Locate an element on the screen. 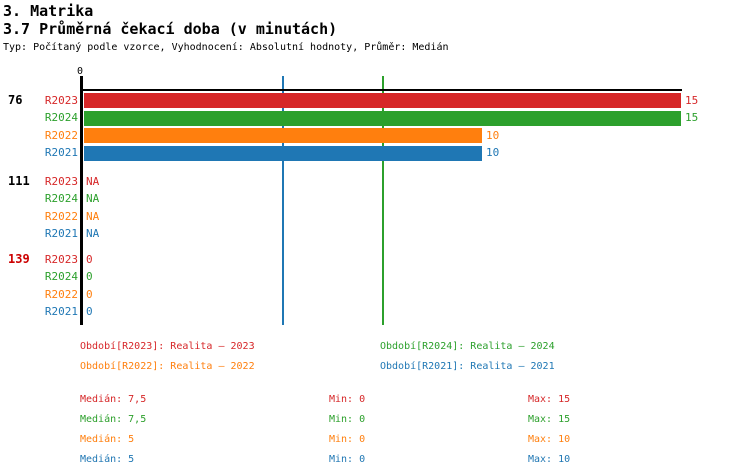 The width and height of the screenshot is (750, 476). page-title: 3. Matrika is located at coordinates (48, 11).